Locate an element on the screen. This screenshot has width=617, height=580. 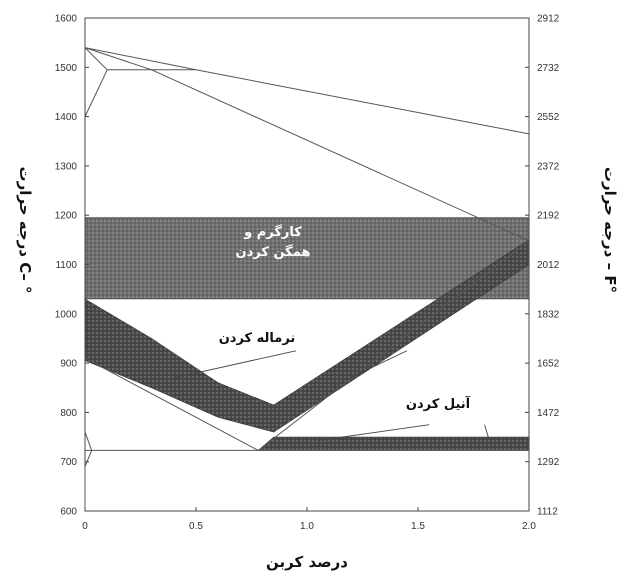
y-tick-right-label: 2372 is located at coordinates (548, 166).